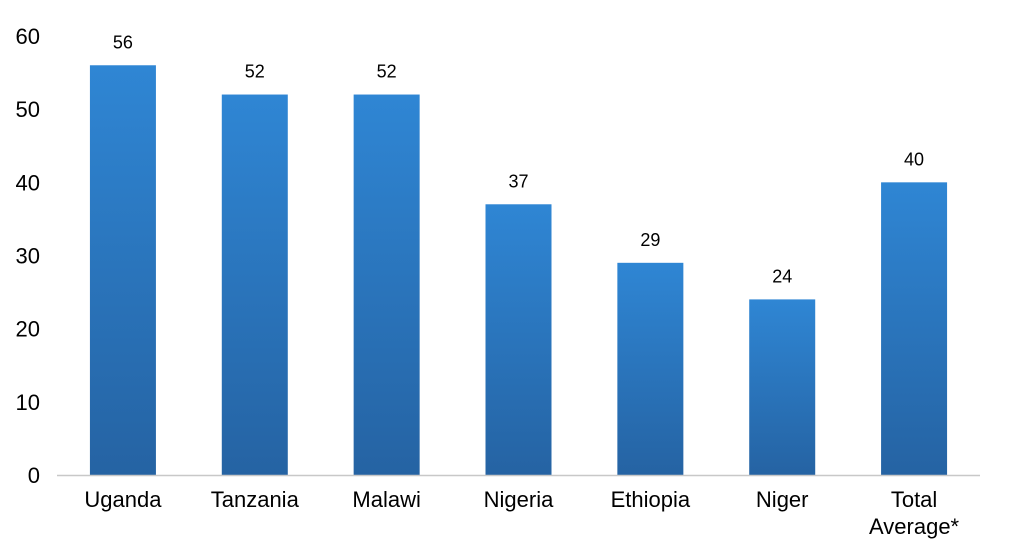  I want to click on x-tick-label: Uganda, so click(123, 499).